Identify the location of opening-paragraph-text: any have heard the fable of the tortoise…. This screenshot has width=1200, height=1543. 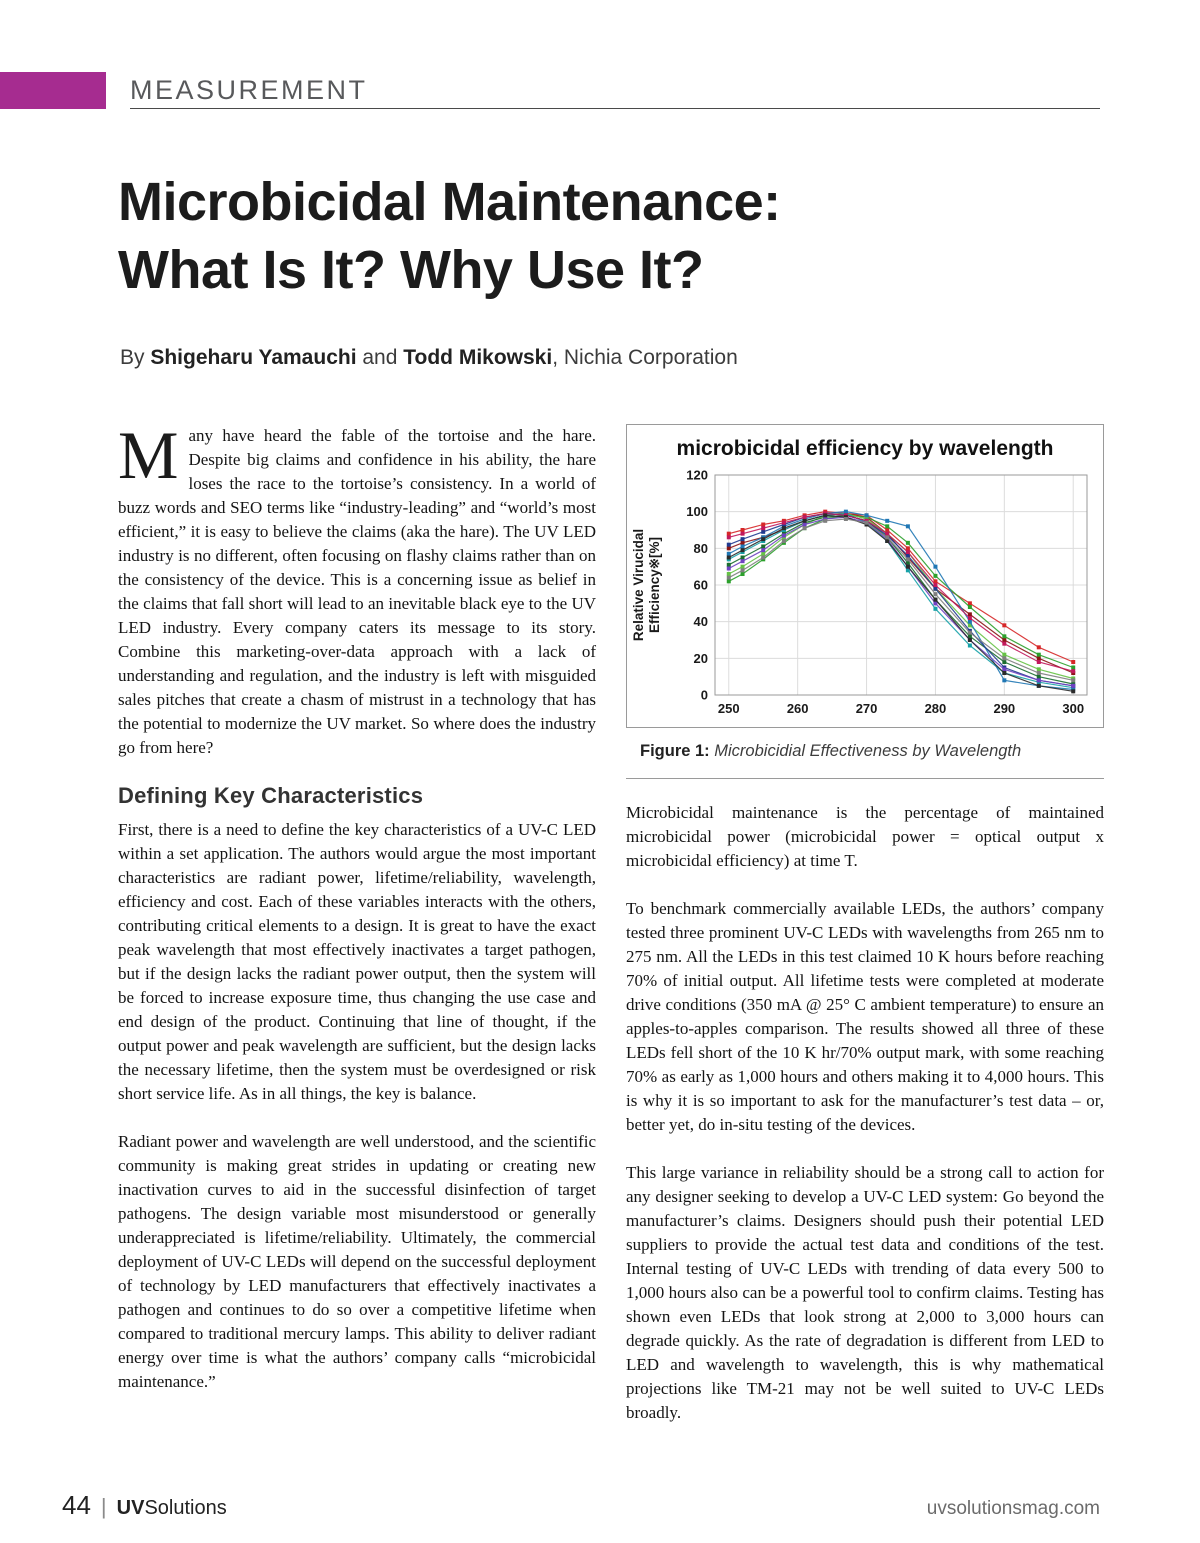
(357, 591).